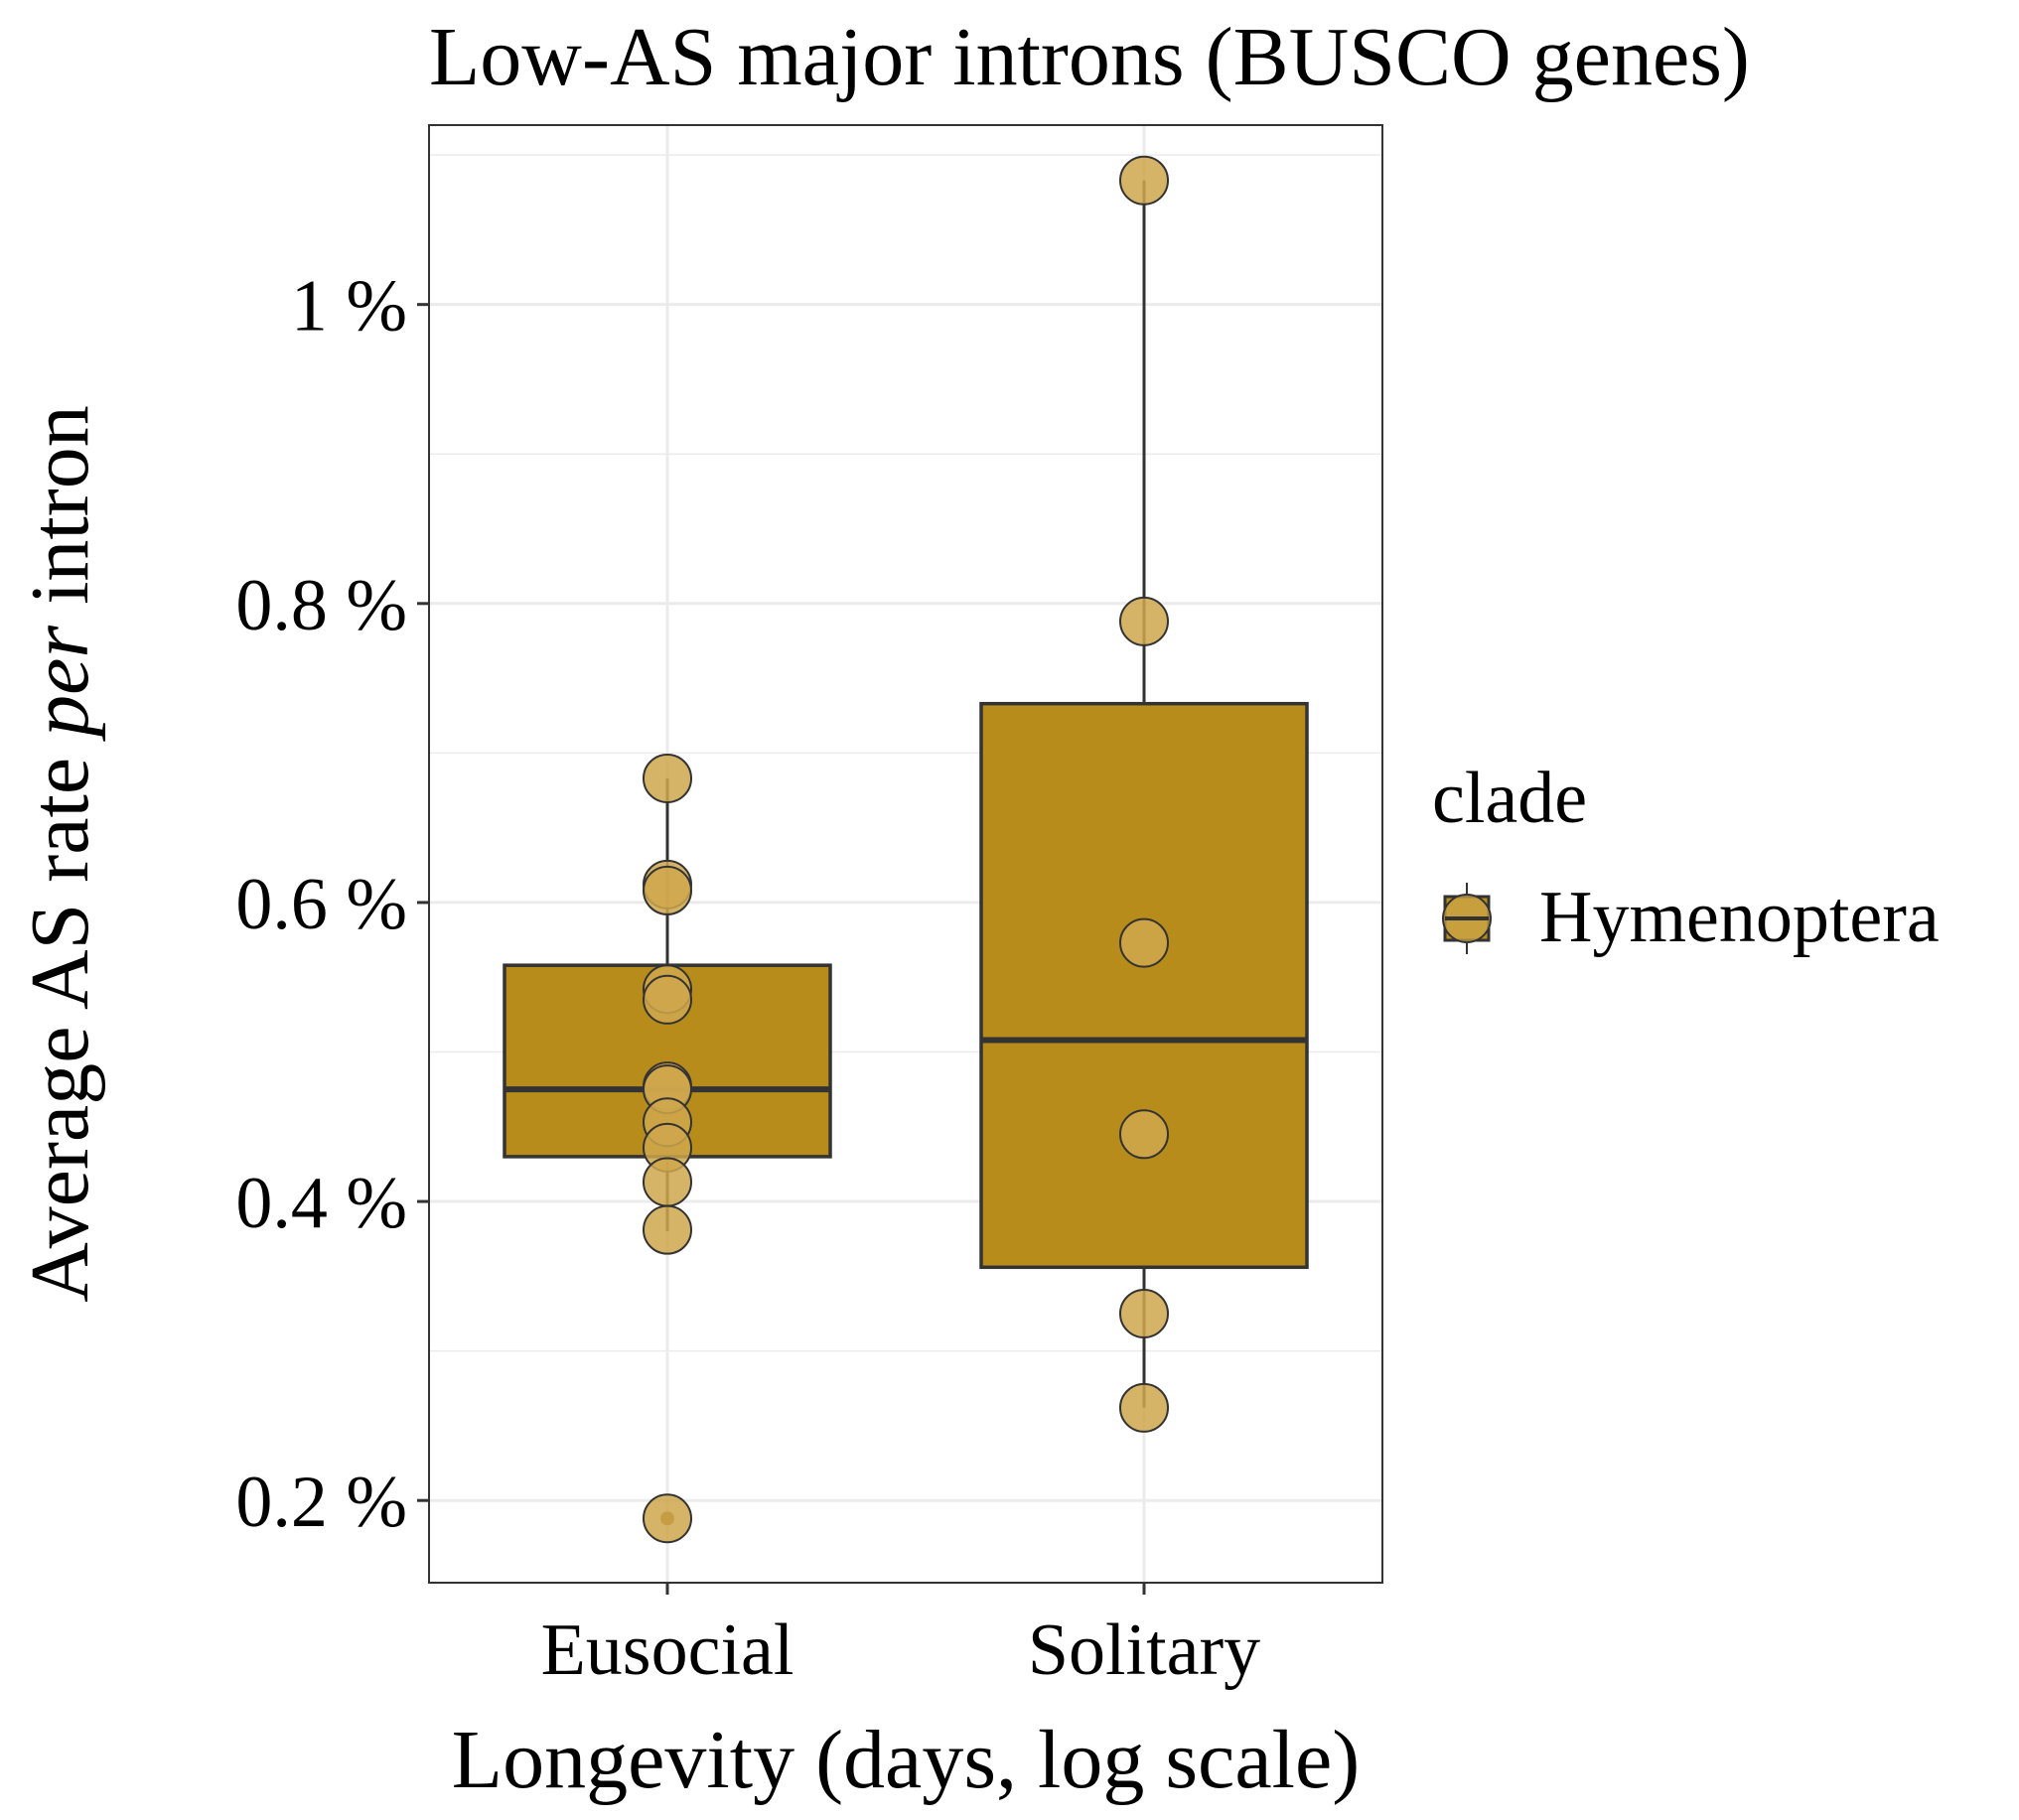 Image resolution: width=2019 pixels, height=1820 pixels. What do you see at coordinates (906, 1760) in the screenshot?
I see `x-axis-title: Longevity (days, log scale)` at bounding box center [906, 1760].